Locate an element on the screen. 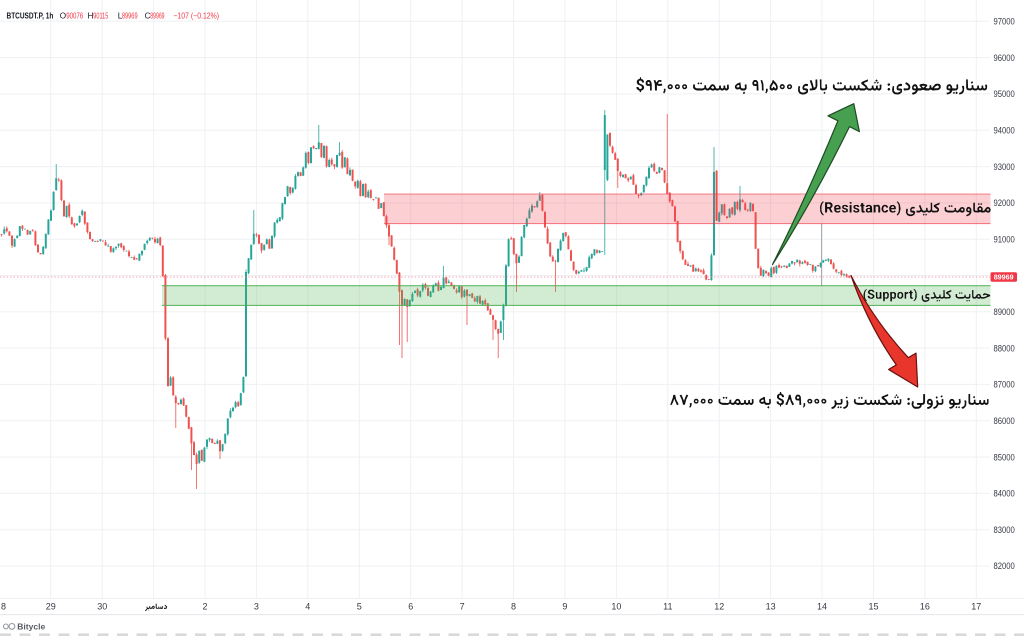  svg-text: 15 is located at coordinates (873, 607).